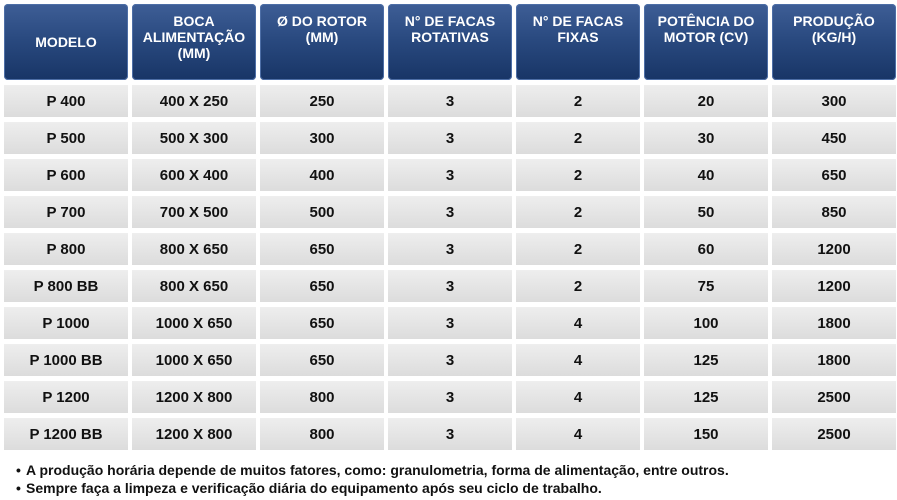 The image size is (897, 500). I want to click on header-facas-fixas: N° DE FACAS FIXAS, so click(578, 42).